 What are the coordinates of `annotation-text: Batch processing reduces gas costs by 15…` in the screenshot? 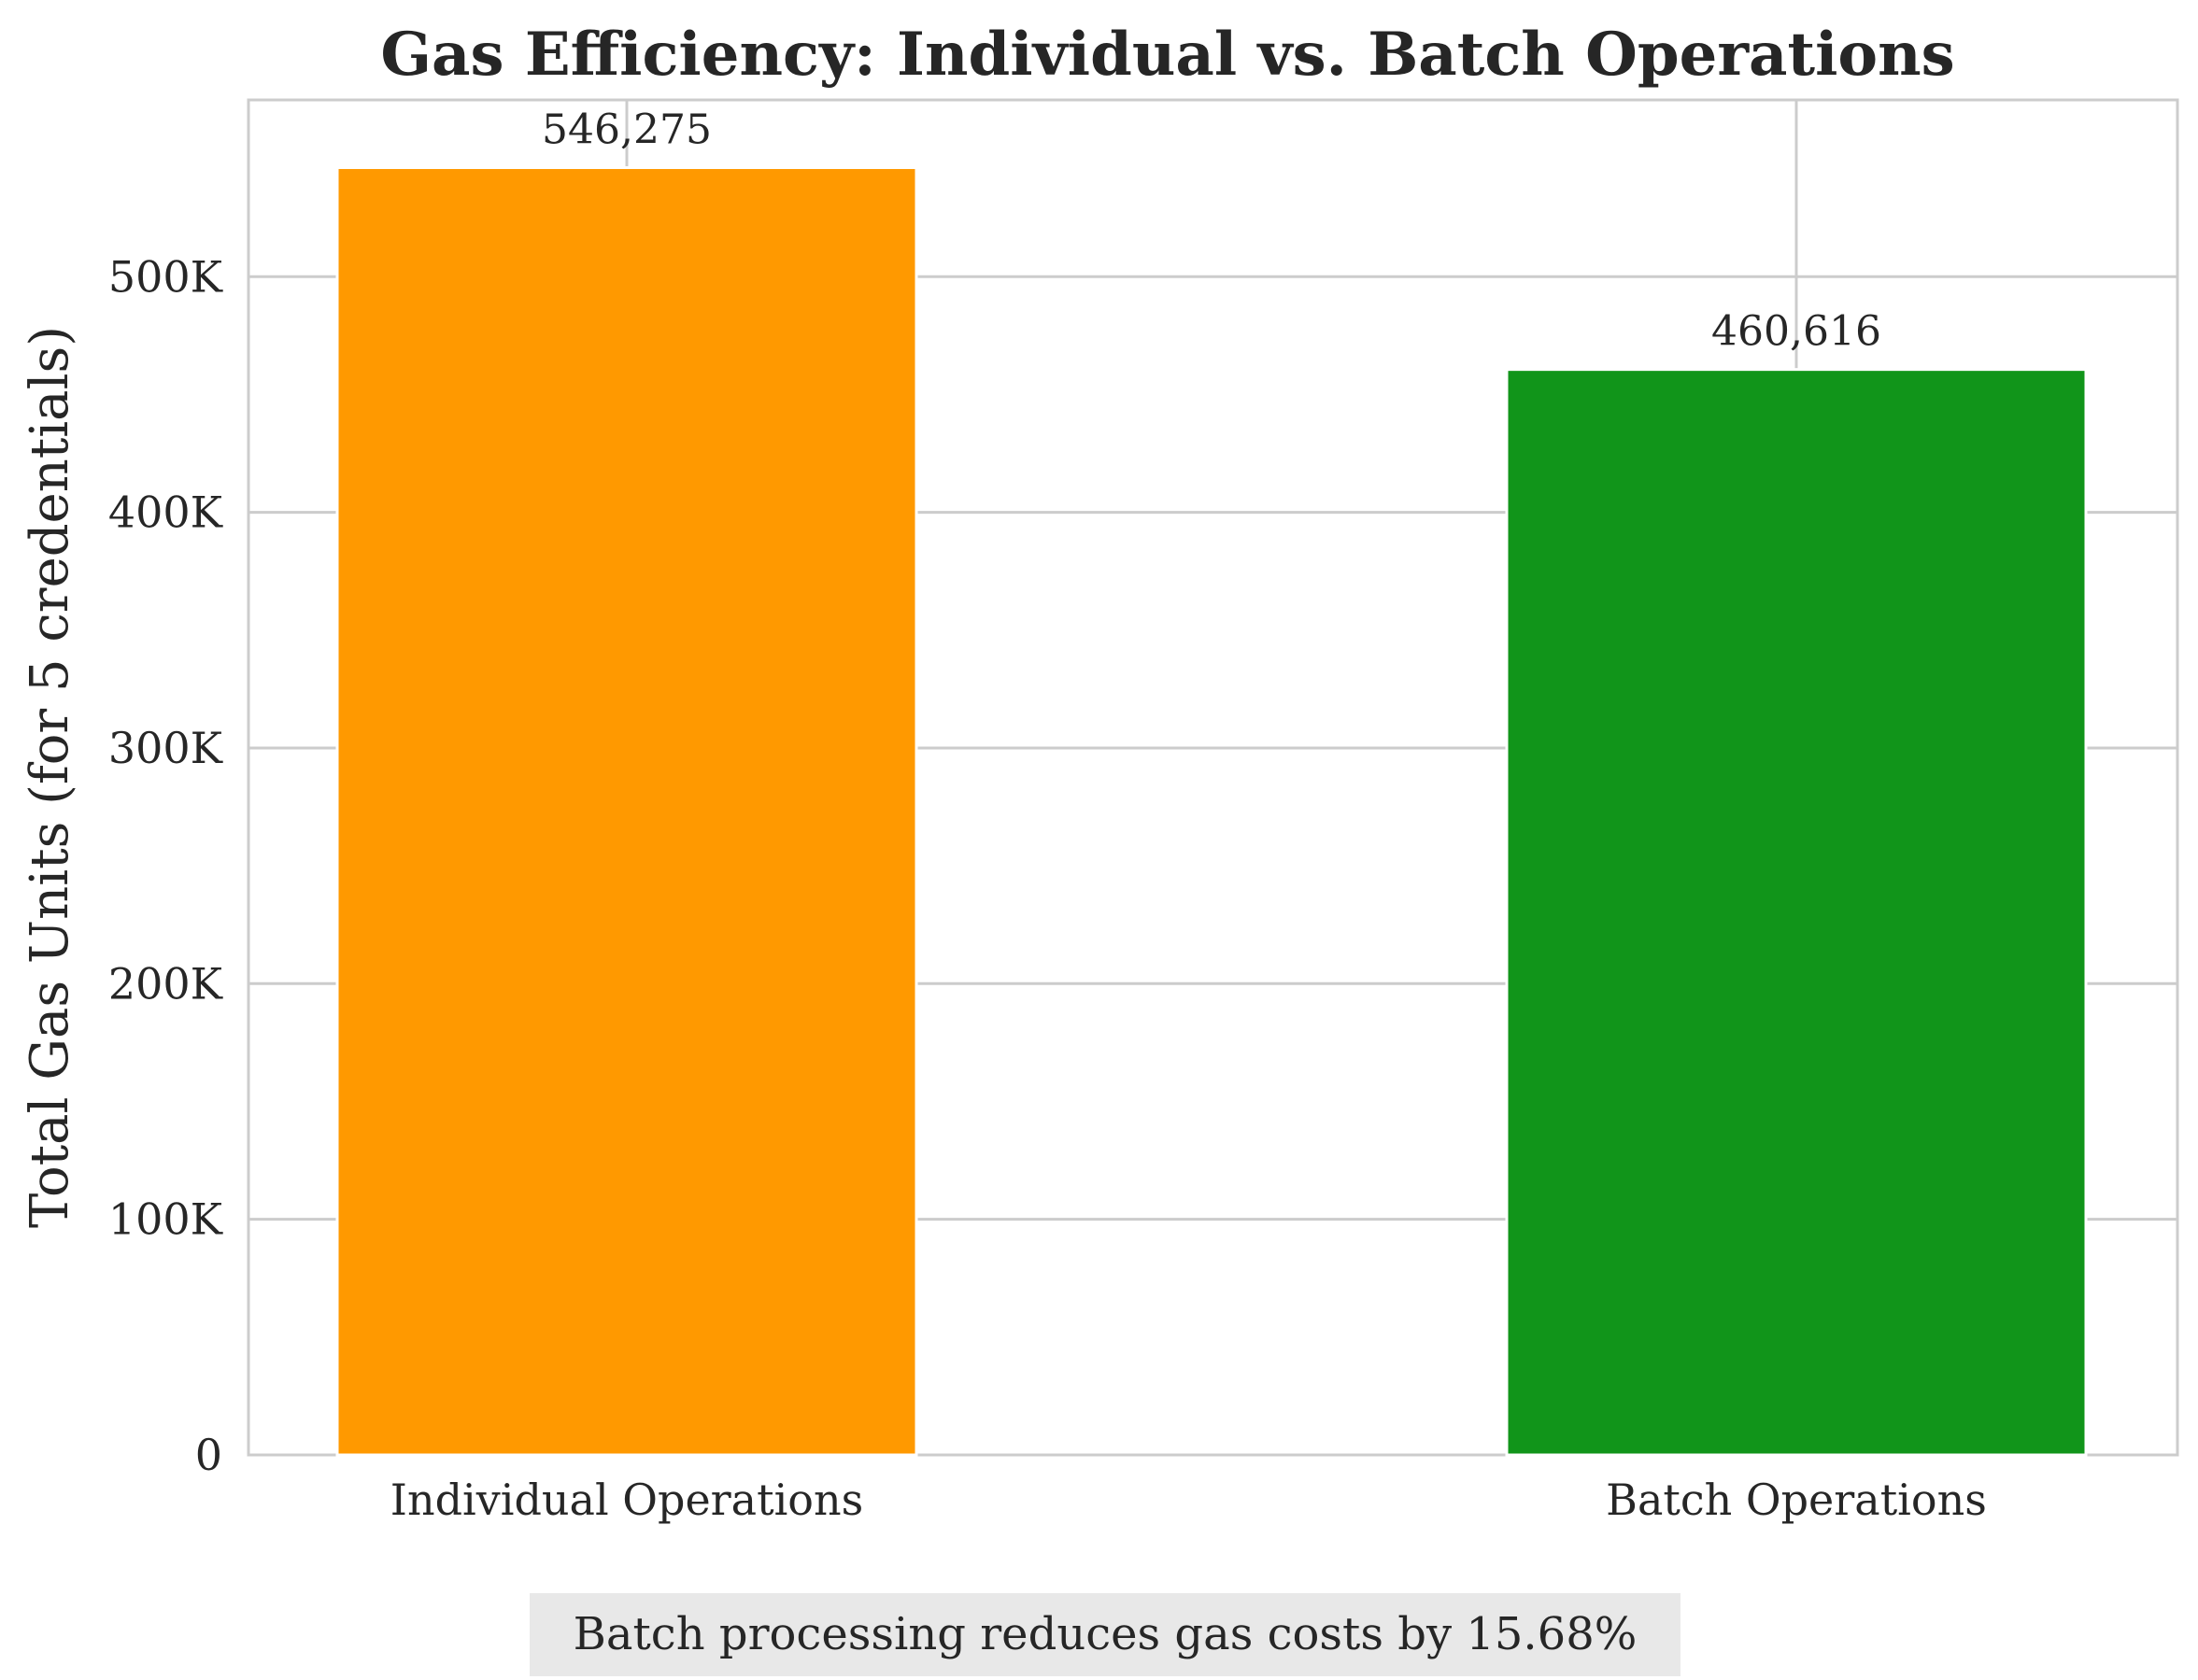 It's located at (1106, 1634).